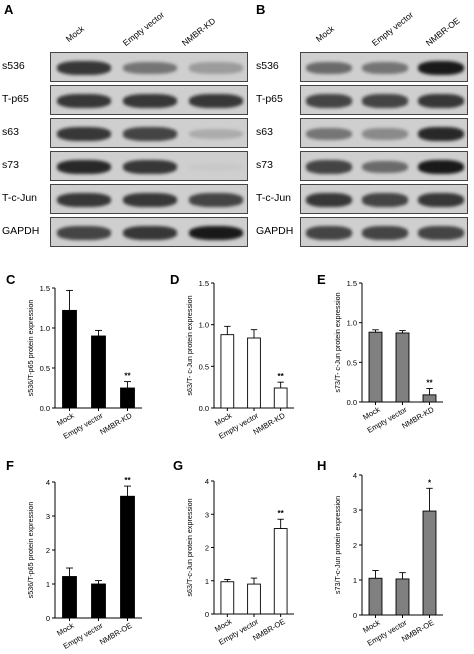 This screenshot has height=654, width=474. Describe the element at coordinates (261, 9) in the screenshot. I see `panel-letter-b: B` at that location.